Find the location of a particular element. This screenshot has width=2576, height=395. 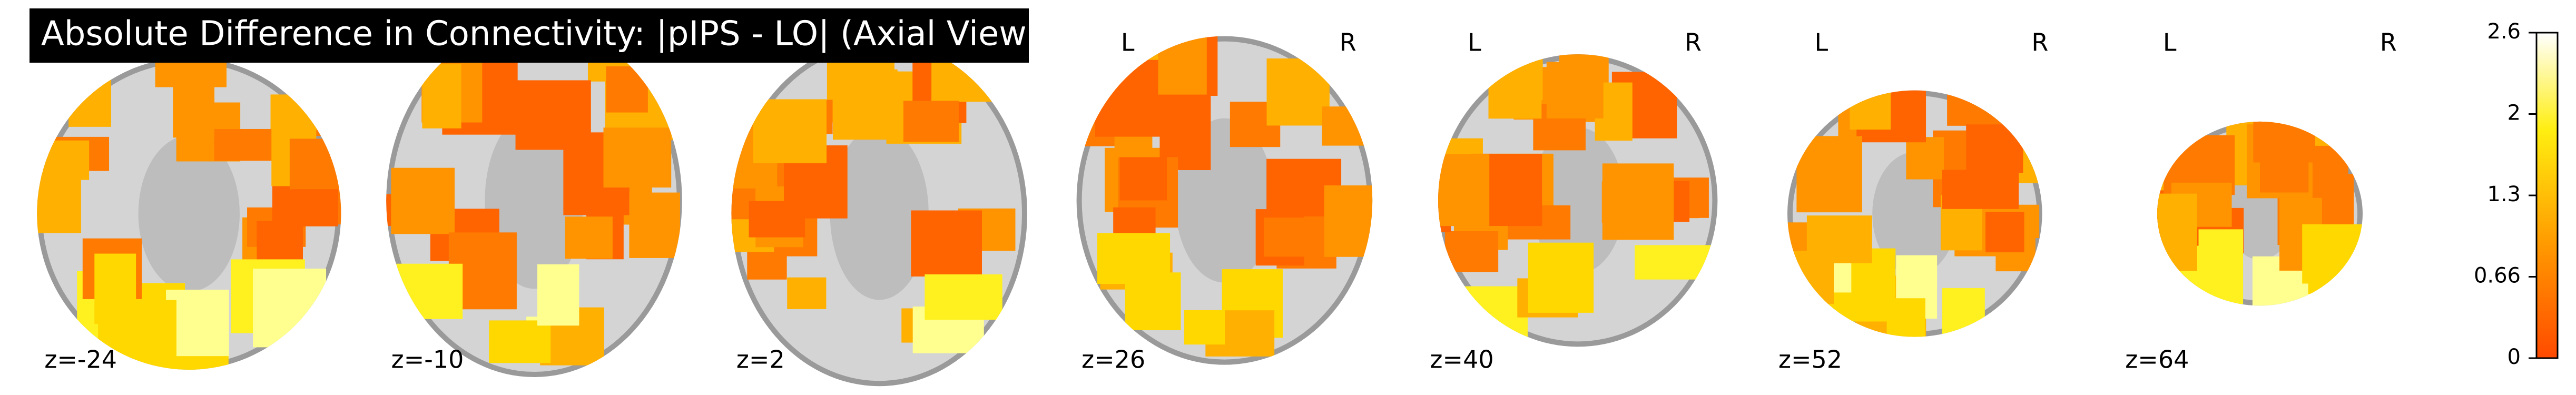

slice-label: z=52 is located at coordinates (1810, 359).